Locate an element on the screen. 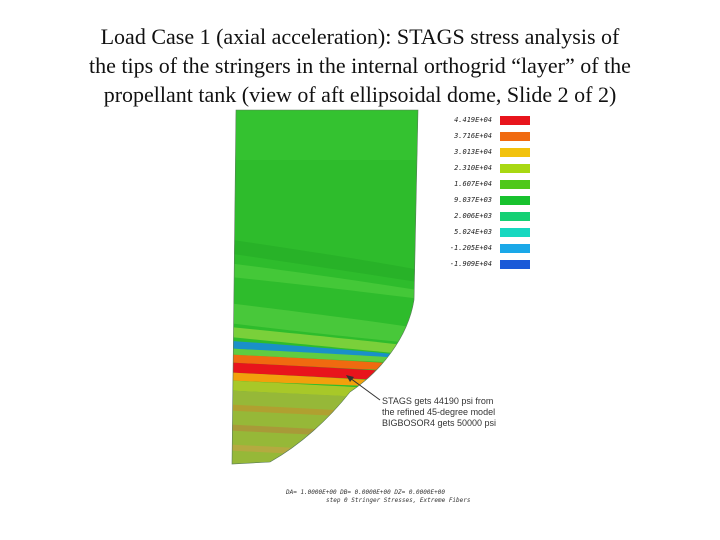 Image resolution: width=720 pixels, height=540 pixels. legend-label: 3.716E+04 is located at coordinates (473, 136).